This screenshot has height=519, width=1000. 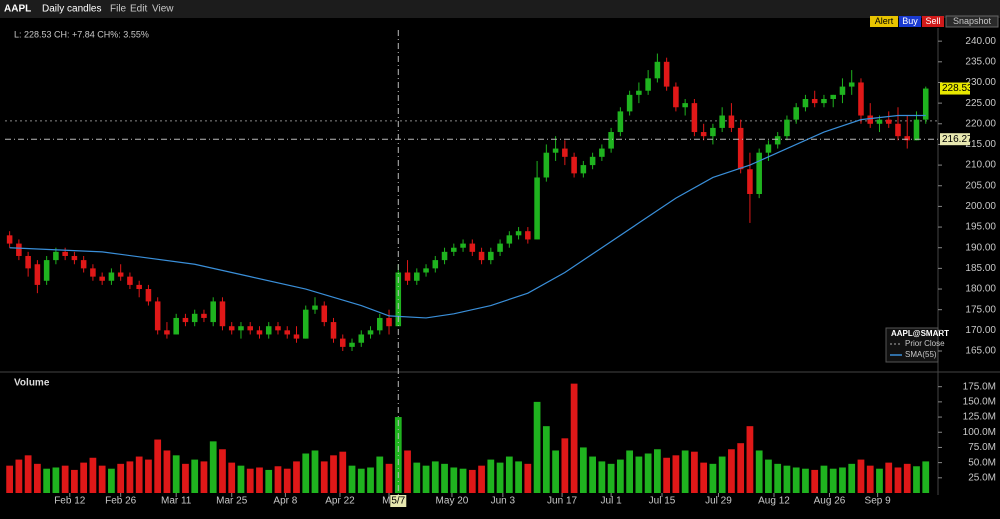 I want to click on snapshot-button, so click(x=972, y=21).